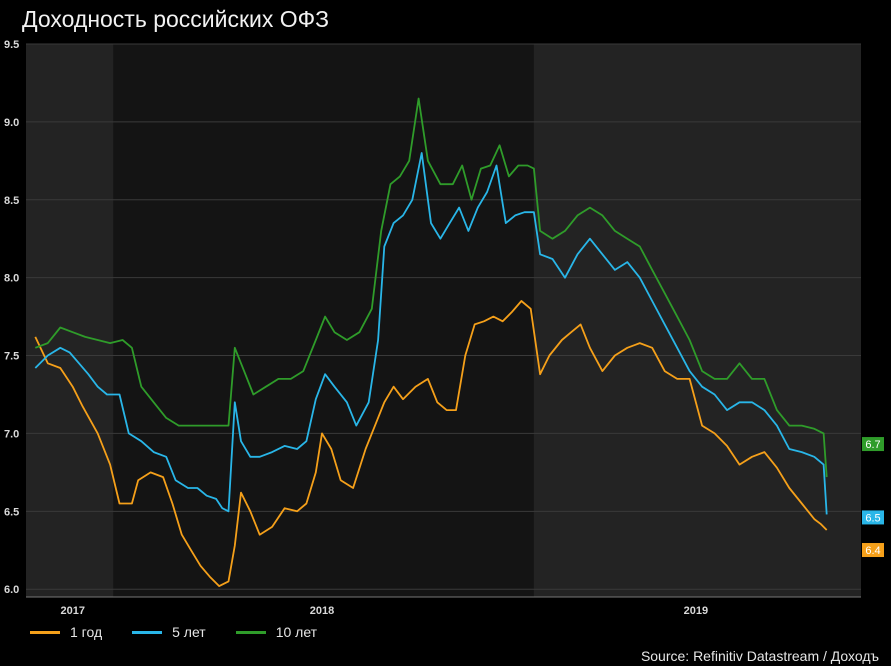 The height and width of the screenshot is (666, 891). Describe the element at coordinates (86, 632) in the screenshot. I see `legend-label-1y: 1 год` at that location.